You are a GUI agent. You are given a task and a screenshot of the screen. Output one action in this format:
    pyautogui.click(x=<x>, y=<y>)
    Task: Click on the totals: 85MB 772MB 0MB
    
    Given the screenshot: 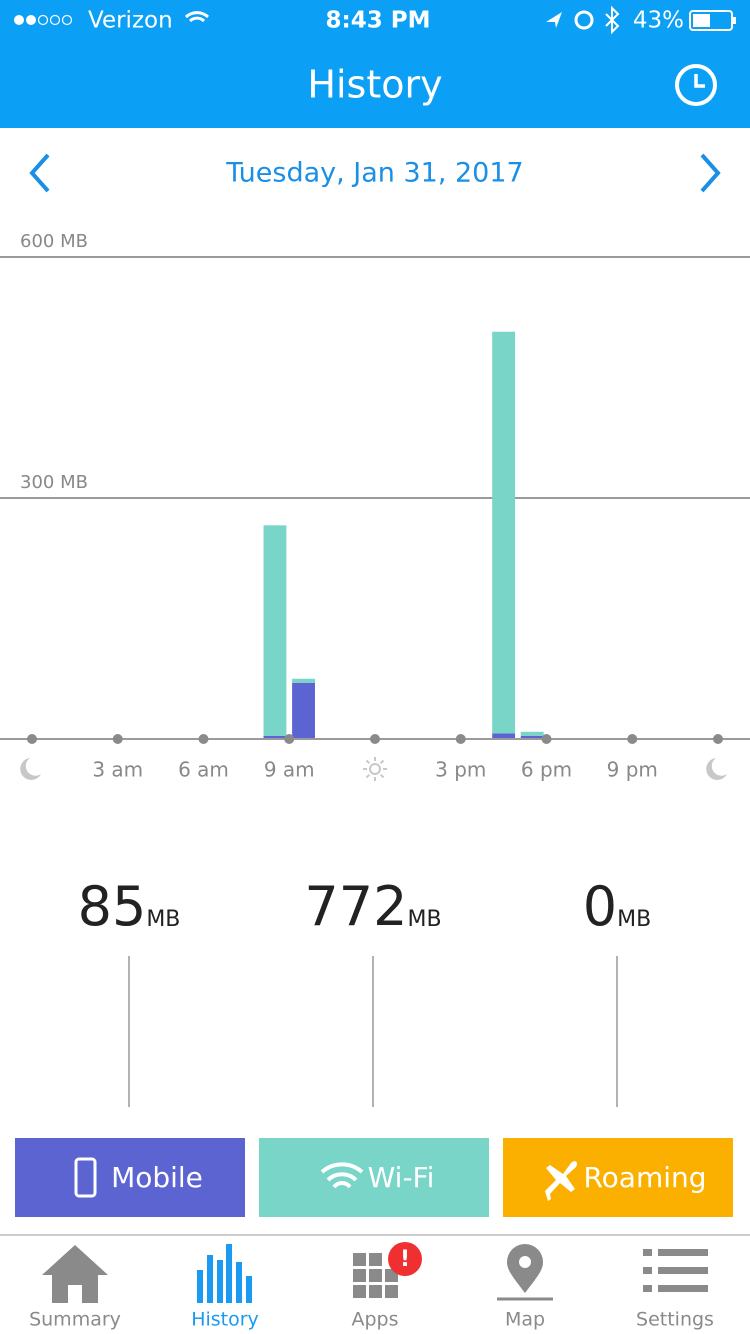 What is the action you would take?
    pyautogui.click(x=364, y=991)
    